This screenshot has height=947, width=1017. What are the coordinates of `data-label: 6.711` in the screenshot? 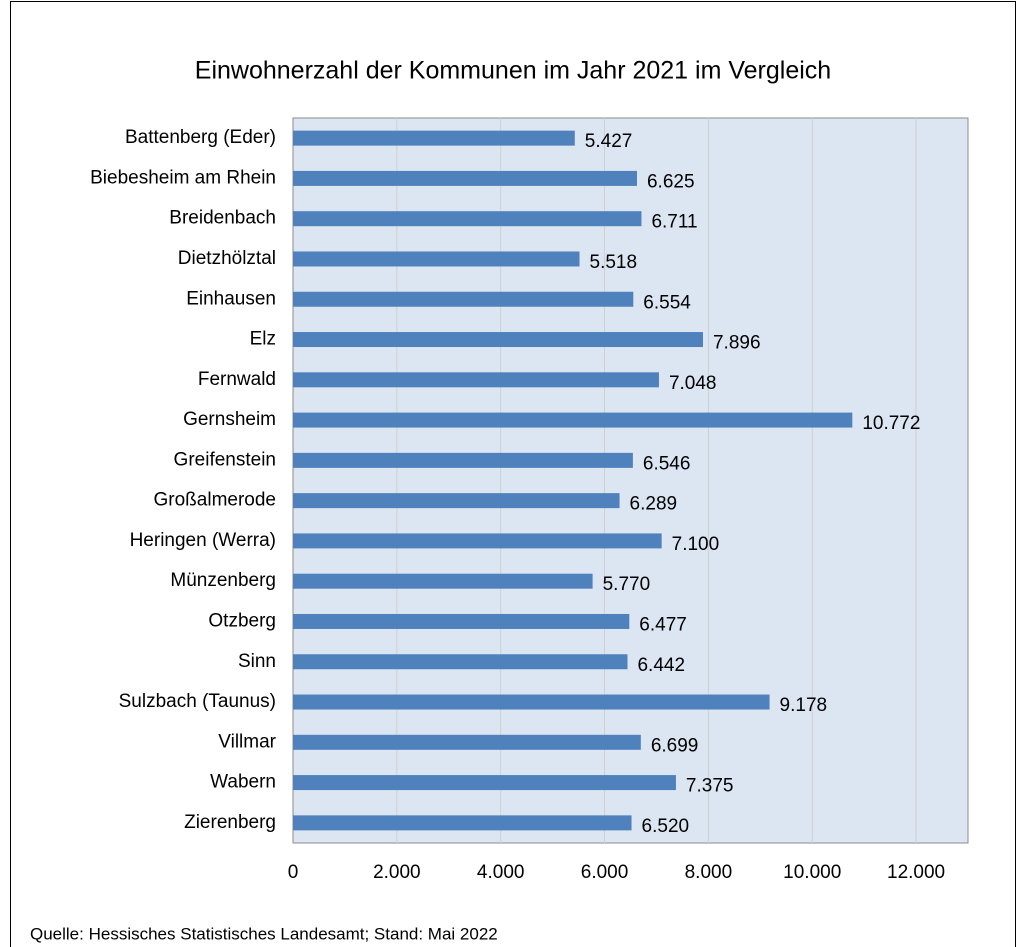 It's located at (674, 222).